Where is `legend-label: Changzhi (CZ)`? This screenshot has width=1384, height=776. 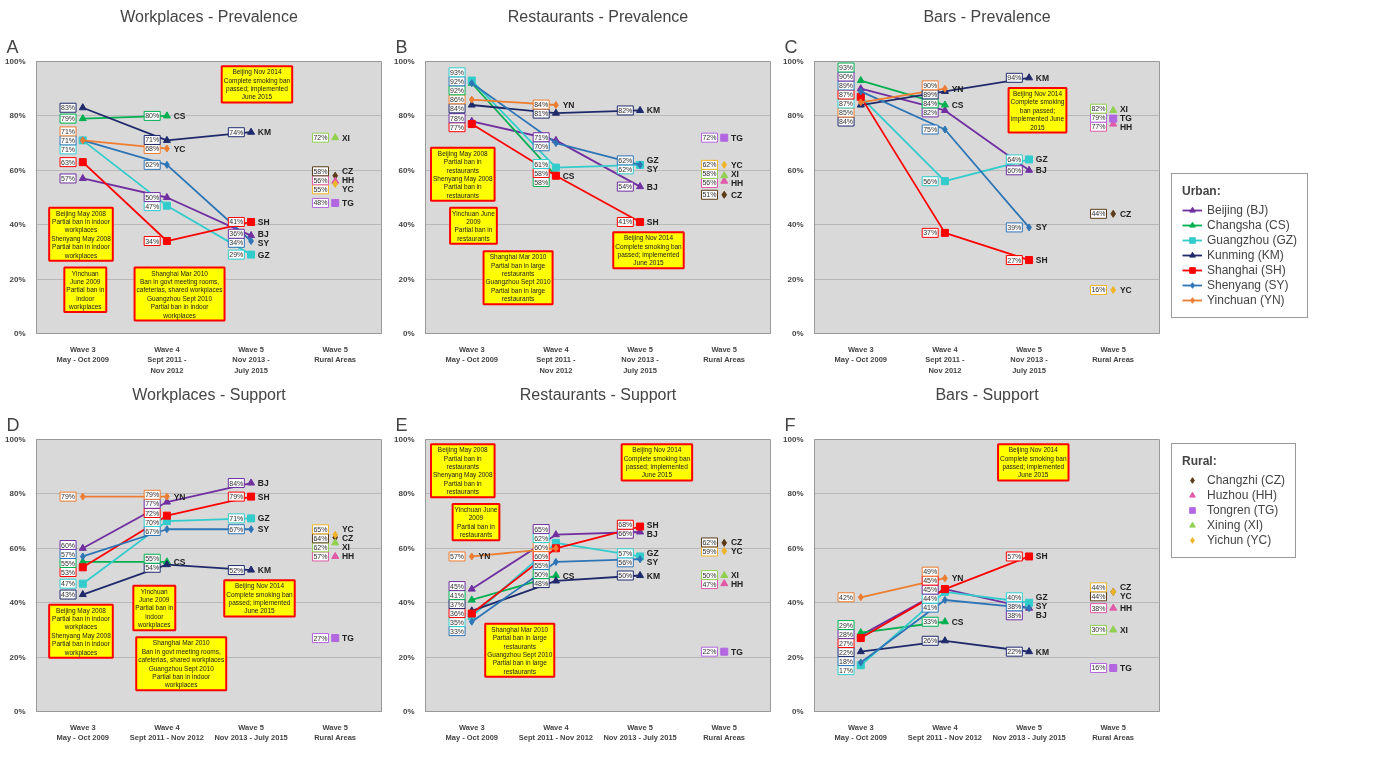
legend-label: Changzhi (CZ) is located at coordinates (1246, 480).